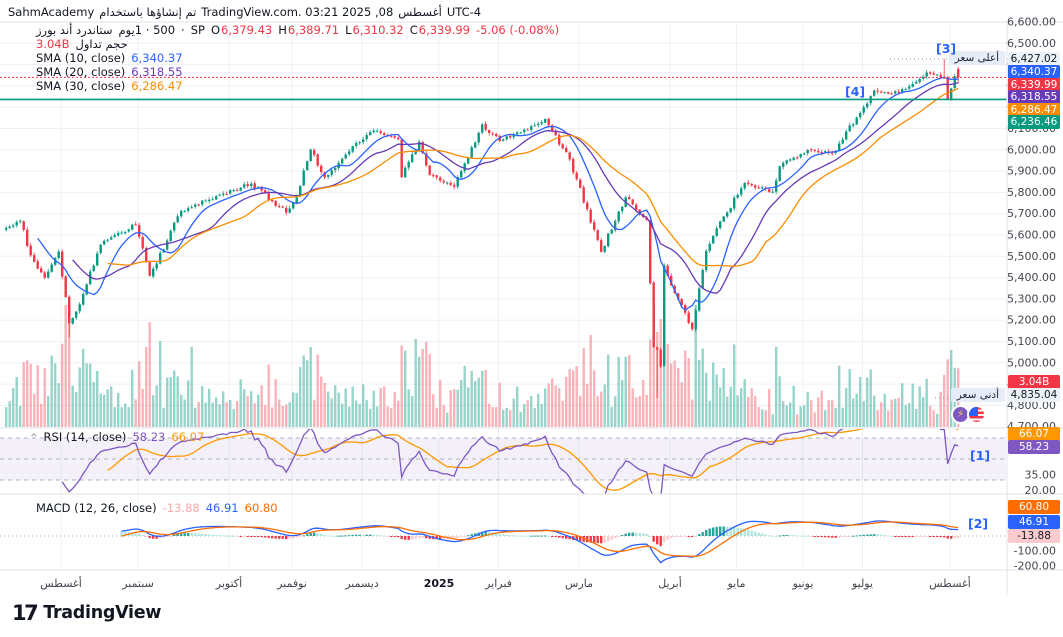 This screenshot has height=637, width=1063. Describe the element at coordinates (297, 44) in the screenshot. I see `volume-legend-row: 3.04B حجم تداول` at that location.